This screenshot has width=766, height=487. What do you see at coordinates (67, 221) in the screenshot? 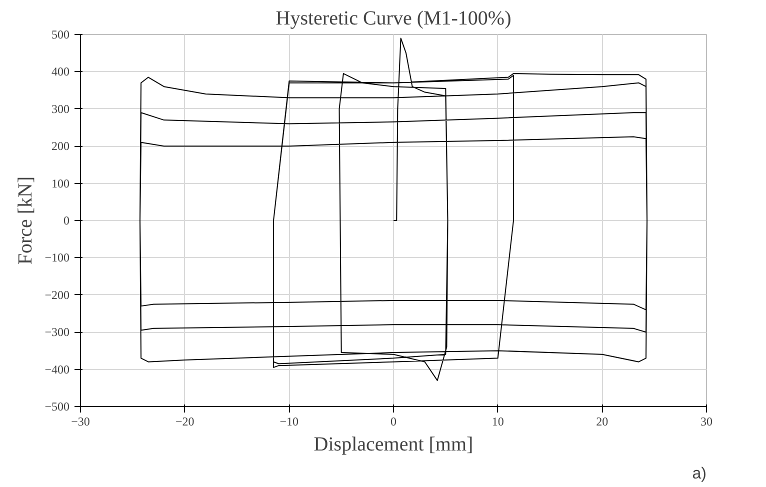
I see `y-tick-label: 0` at bounding box center [67, 221].